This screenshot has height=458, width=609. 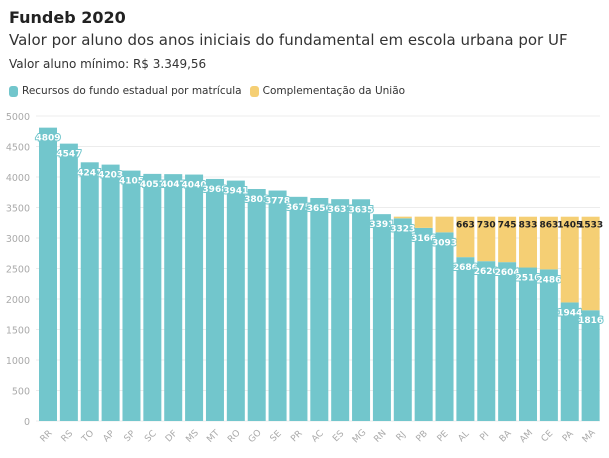 What do you see at coordinates (486, 341) in the screenshot?
I see `bar-fundo-PI` at bounding box center [486, 341].